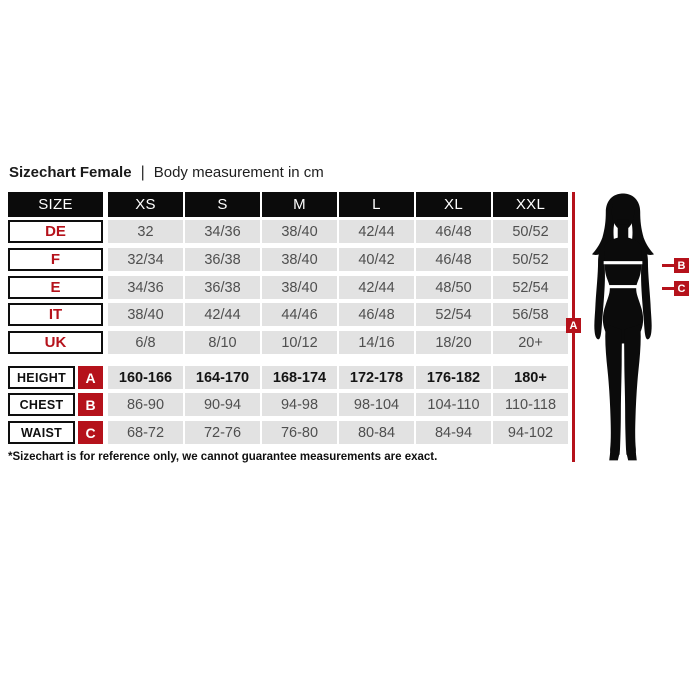 The width and height of the screenshot is (700, 700). I want to click on row-label-it: IT, so click(55, 314).